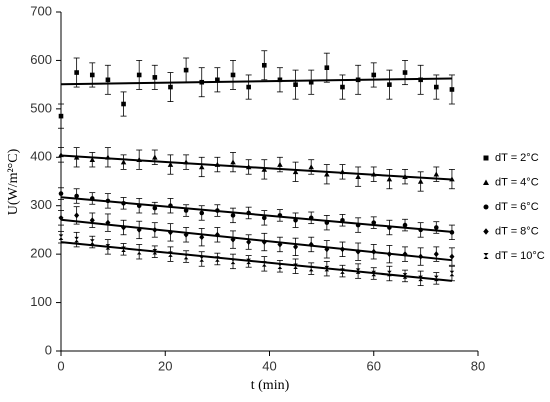 This screenshot has height=402, width=550. I want to click on y-tick-label: 700, so click(41, 10).